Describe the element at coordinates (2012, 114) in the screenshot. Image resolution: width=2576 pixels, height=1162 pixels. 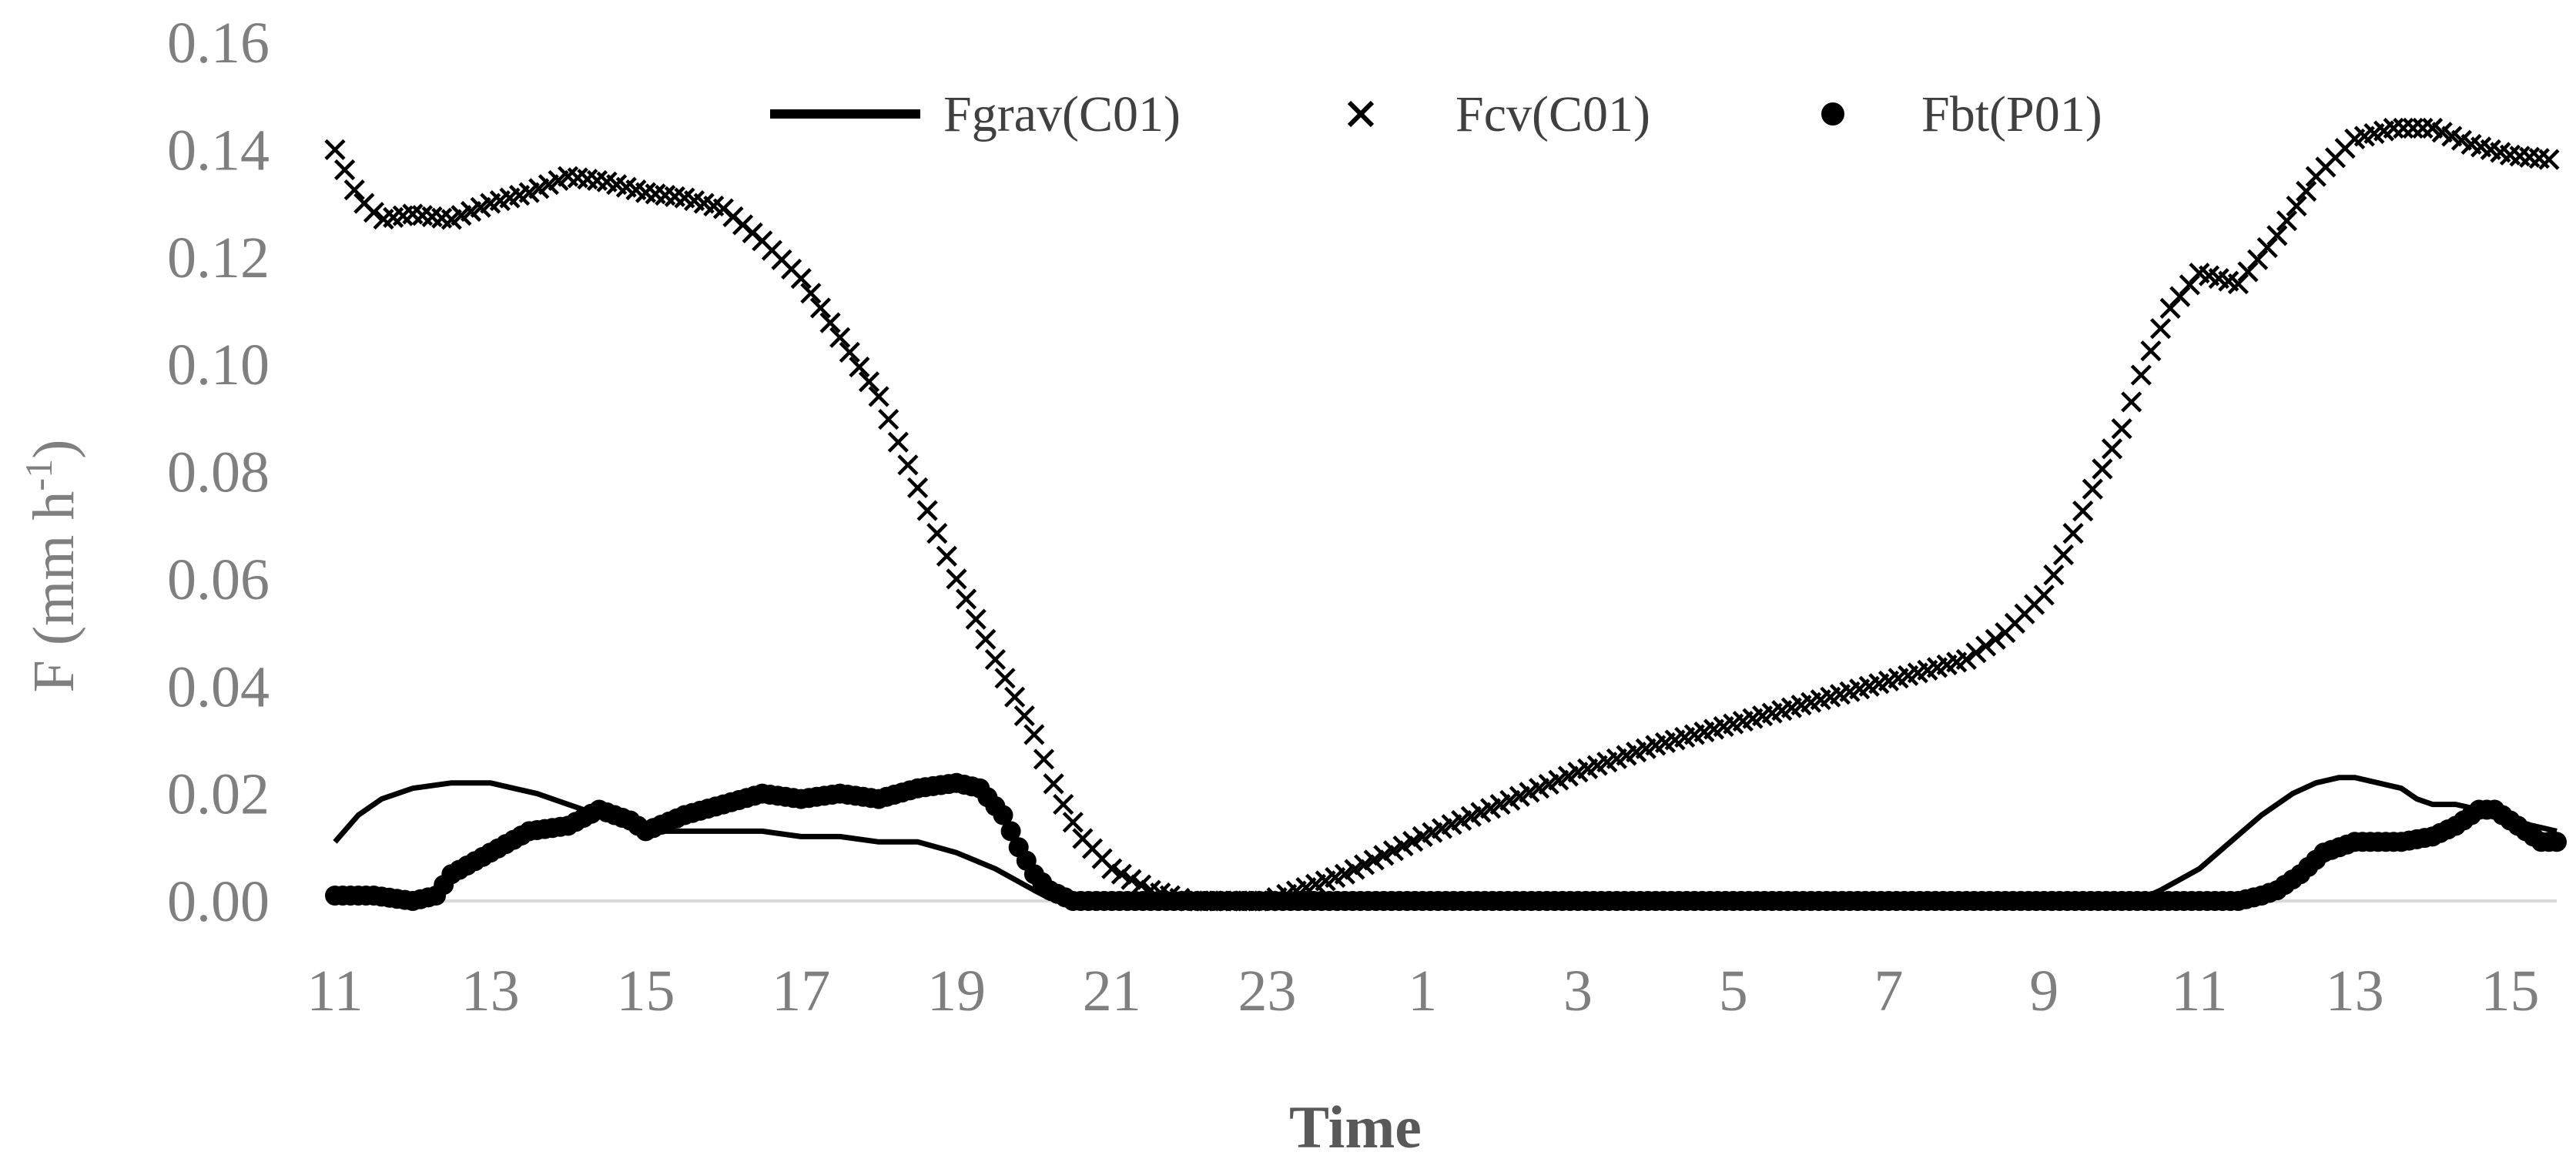
I see `legend-label-fbt: Fbt(P01)` at that location.